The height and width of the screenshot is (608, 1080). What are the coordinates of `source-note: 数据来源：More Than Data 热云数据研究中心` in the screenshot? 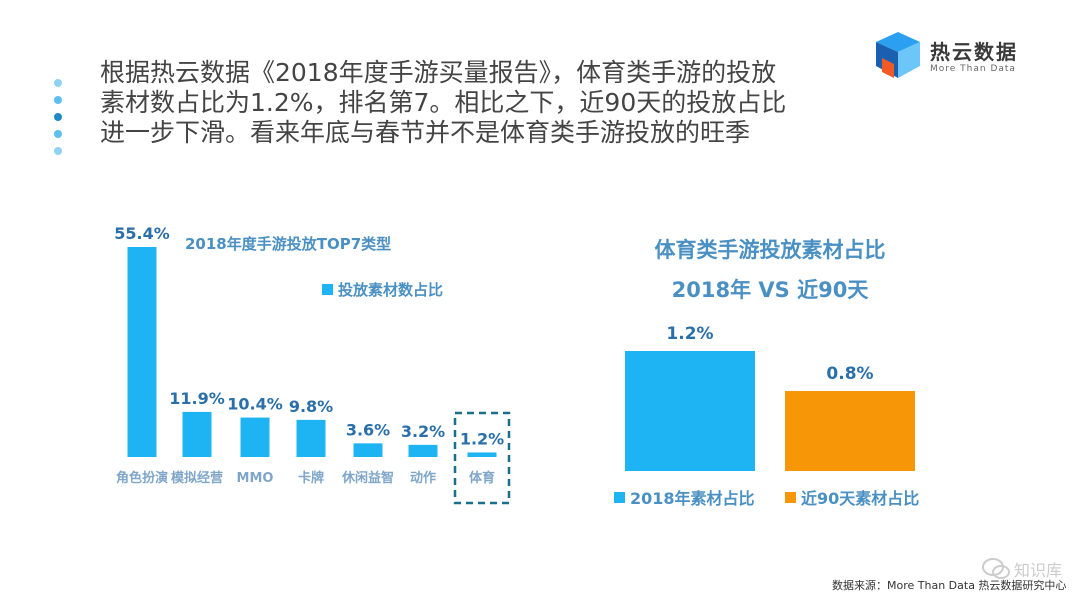 It's located at (949, 585).